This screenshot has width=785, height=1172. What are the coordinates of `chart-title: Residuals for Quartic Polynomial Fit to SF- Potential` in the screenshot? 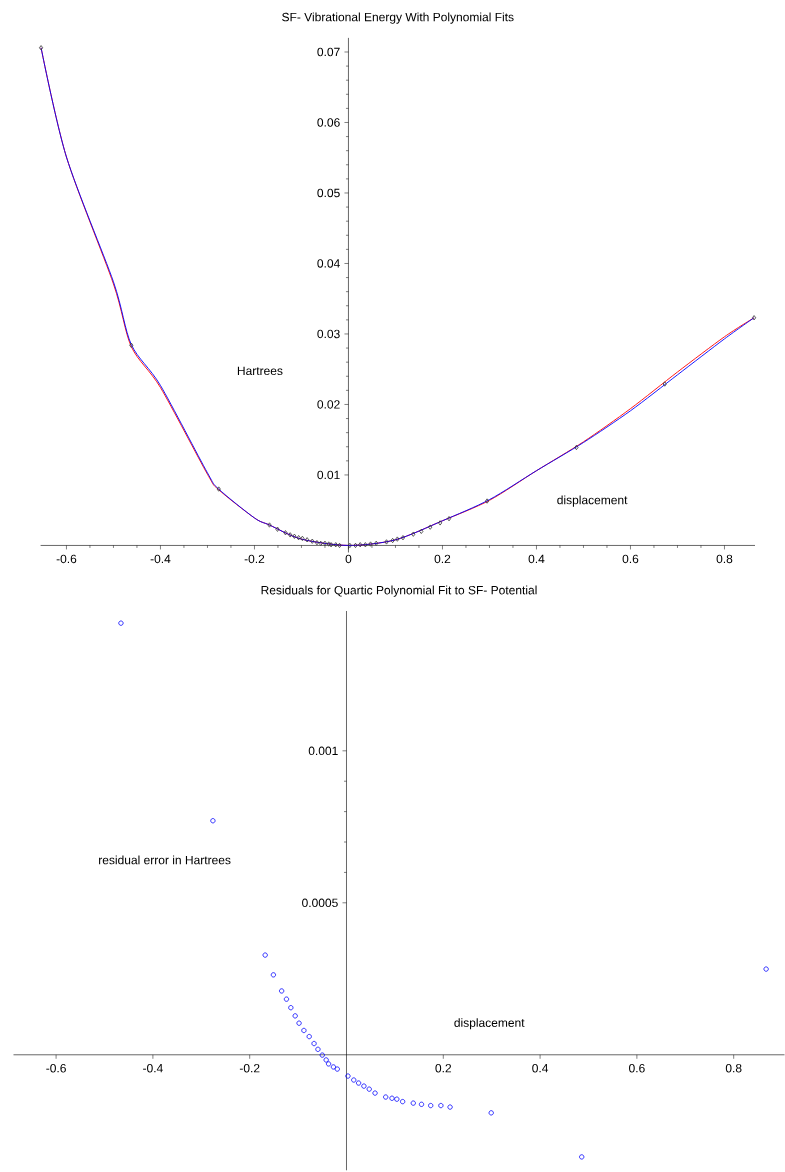 It's located at (399, 591).